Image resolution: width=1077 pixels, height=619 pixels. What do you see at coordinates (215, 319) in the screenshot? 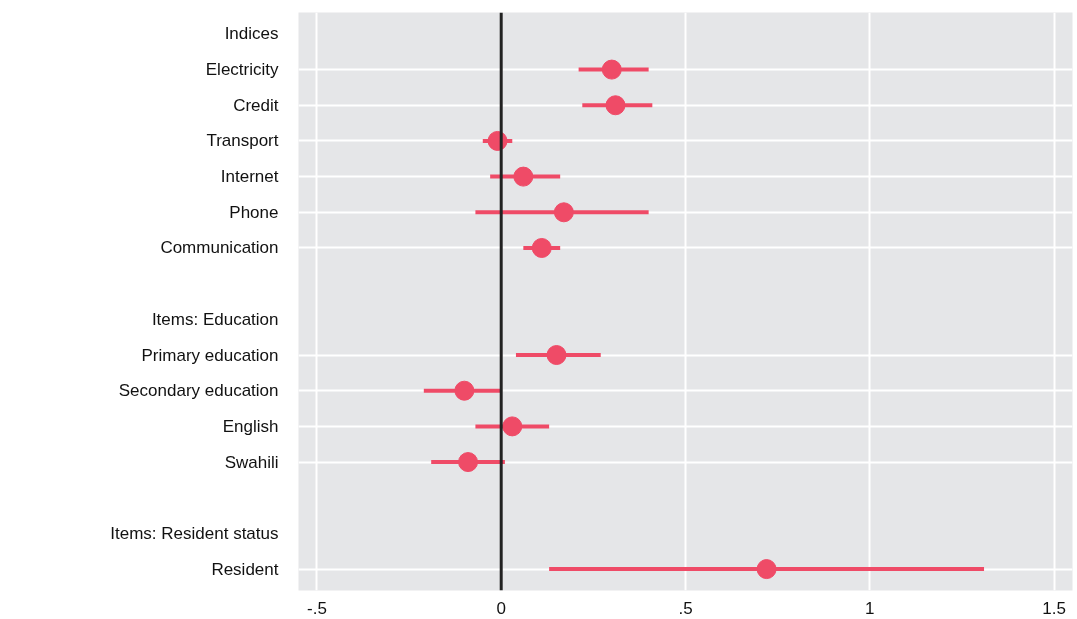
I see `y-tick-label: Items: Education` at bounding box center [215, 319].